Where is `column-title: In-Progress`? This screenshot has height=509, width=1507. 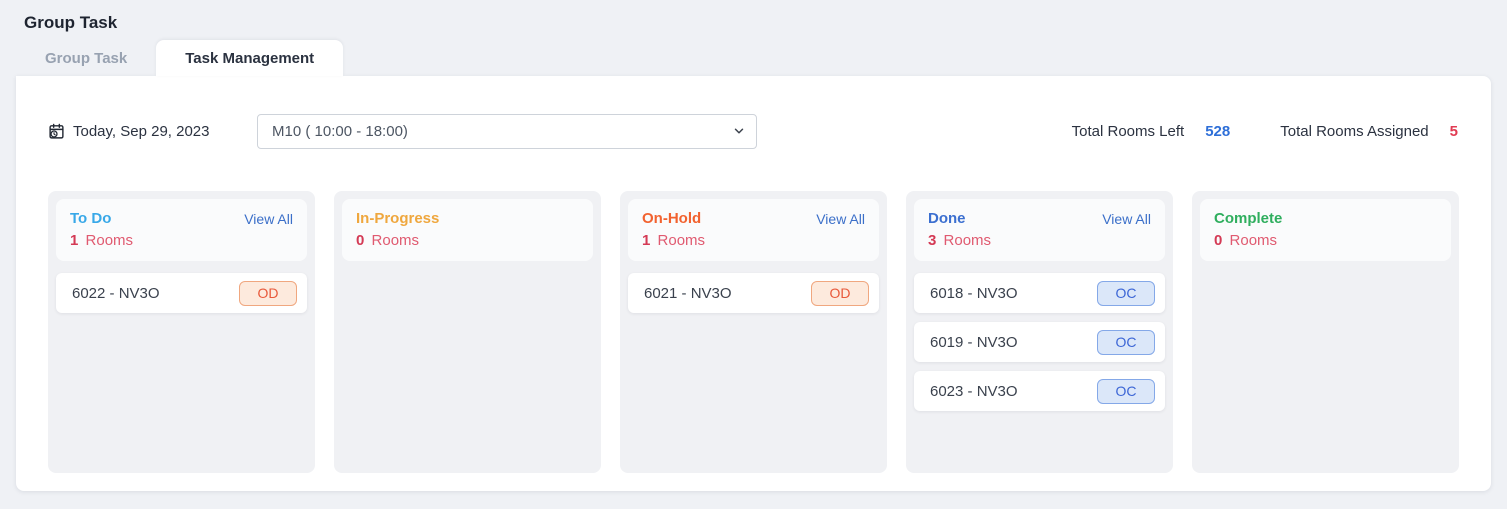
column-title: In-Progress is located at coordinates (398, 218).